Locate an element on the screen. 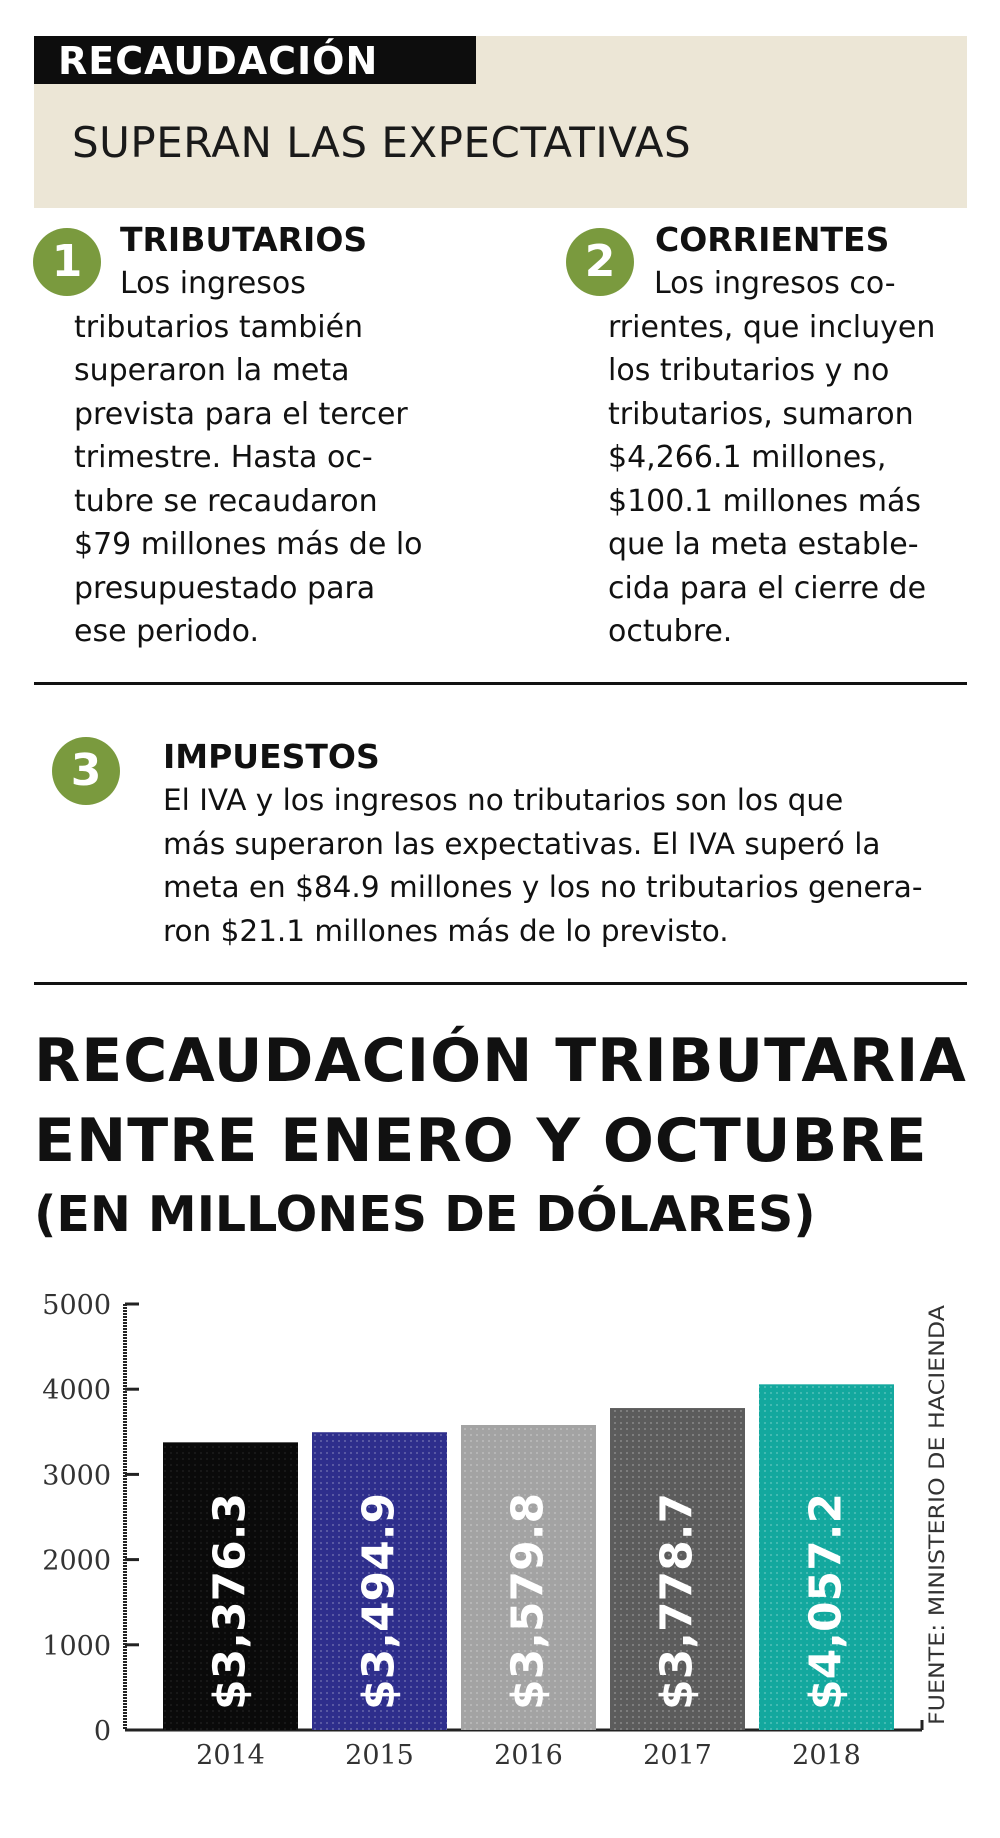  bar-2016 is located at coordinates (528, 1577).